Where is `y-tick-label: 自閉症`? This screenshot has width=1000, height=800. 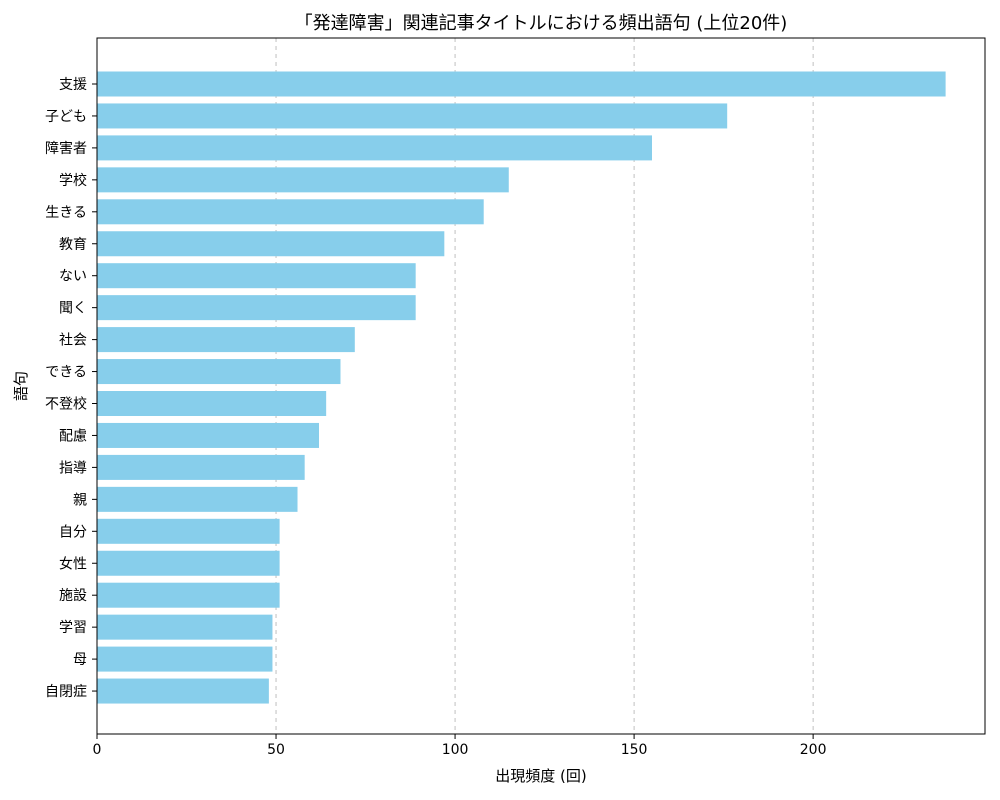
y-tick-label: 自閉症 is located at coordinates (66, 692).